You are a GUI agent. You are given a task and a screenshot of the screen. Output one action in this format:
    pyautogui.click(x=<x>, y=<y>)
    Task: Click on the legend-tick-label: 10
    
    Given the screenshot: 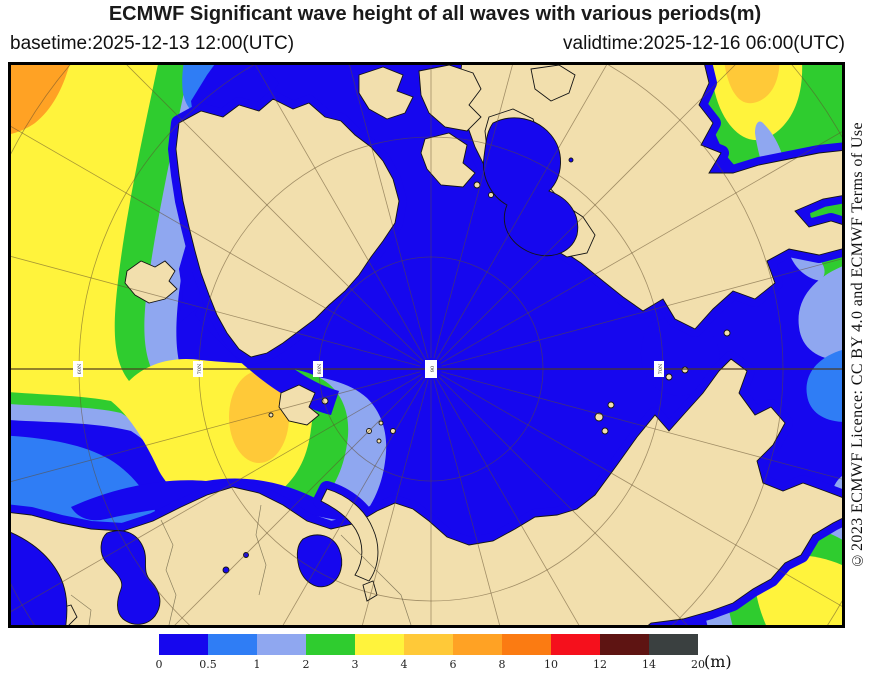 What is the action you would take?
    pyautogui.click(x=551, y=664)
    